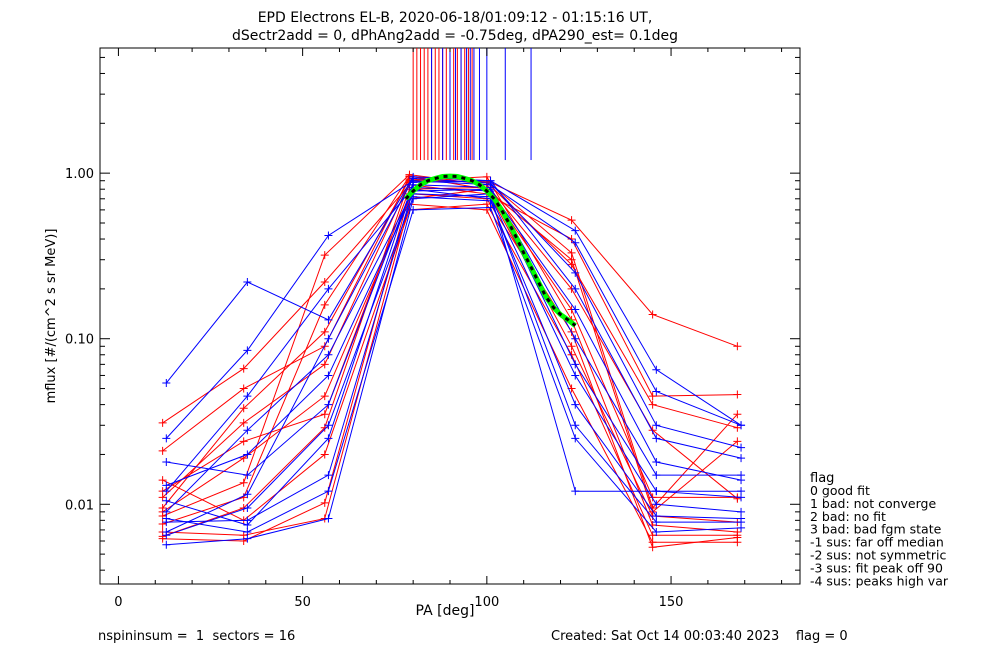  What do you see at coordinates (822, 478) in the screenshot?
I see `legend-title: flag` at bounding box center [822, 478].